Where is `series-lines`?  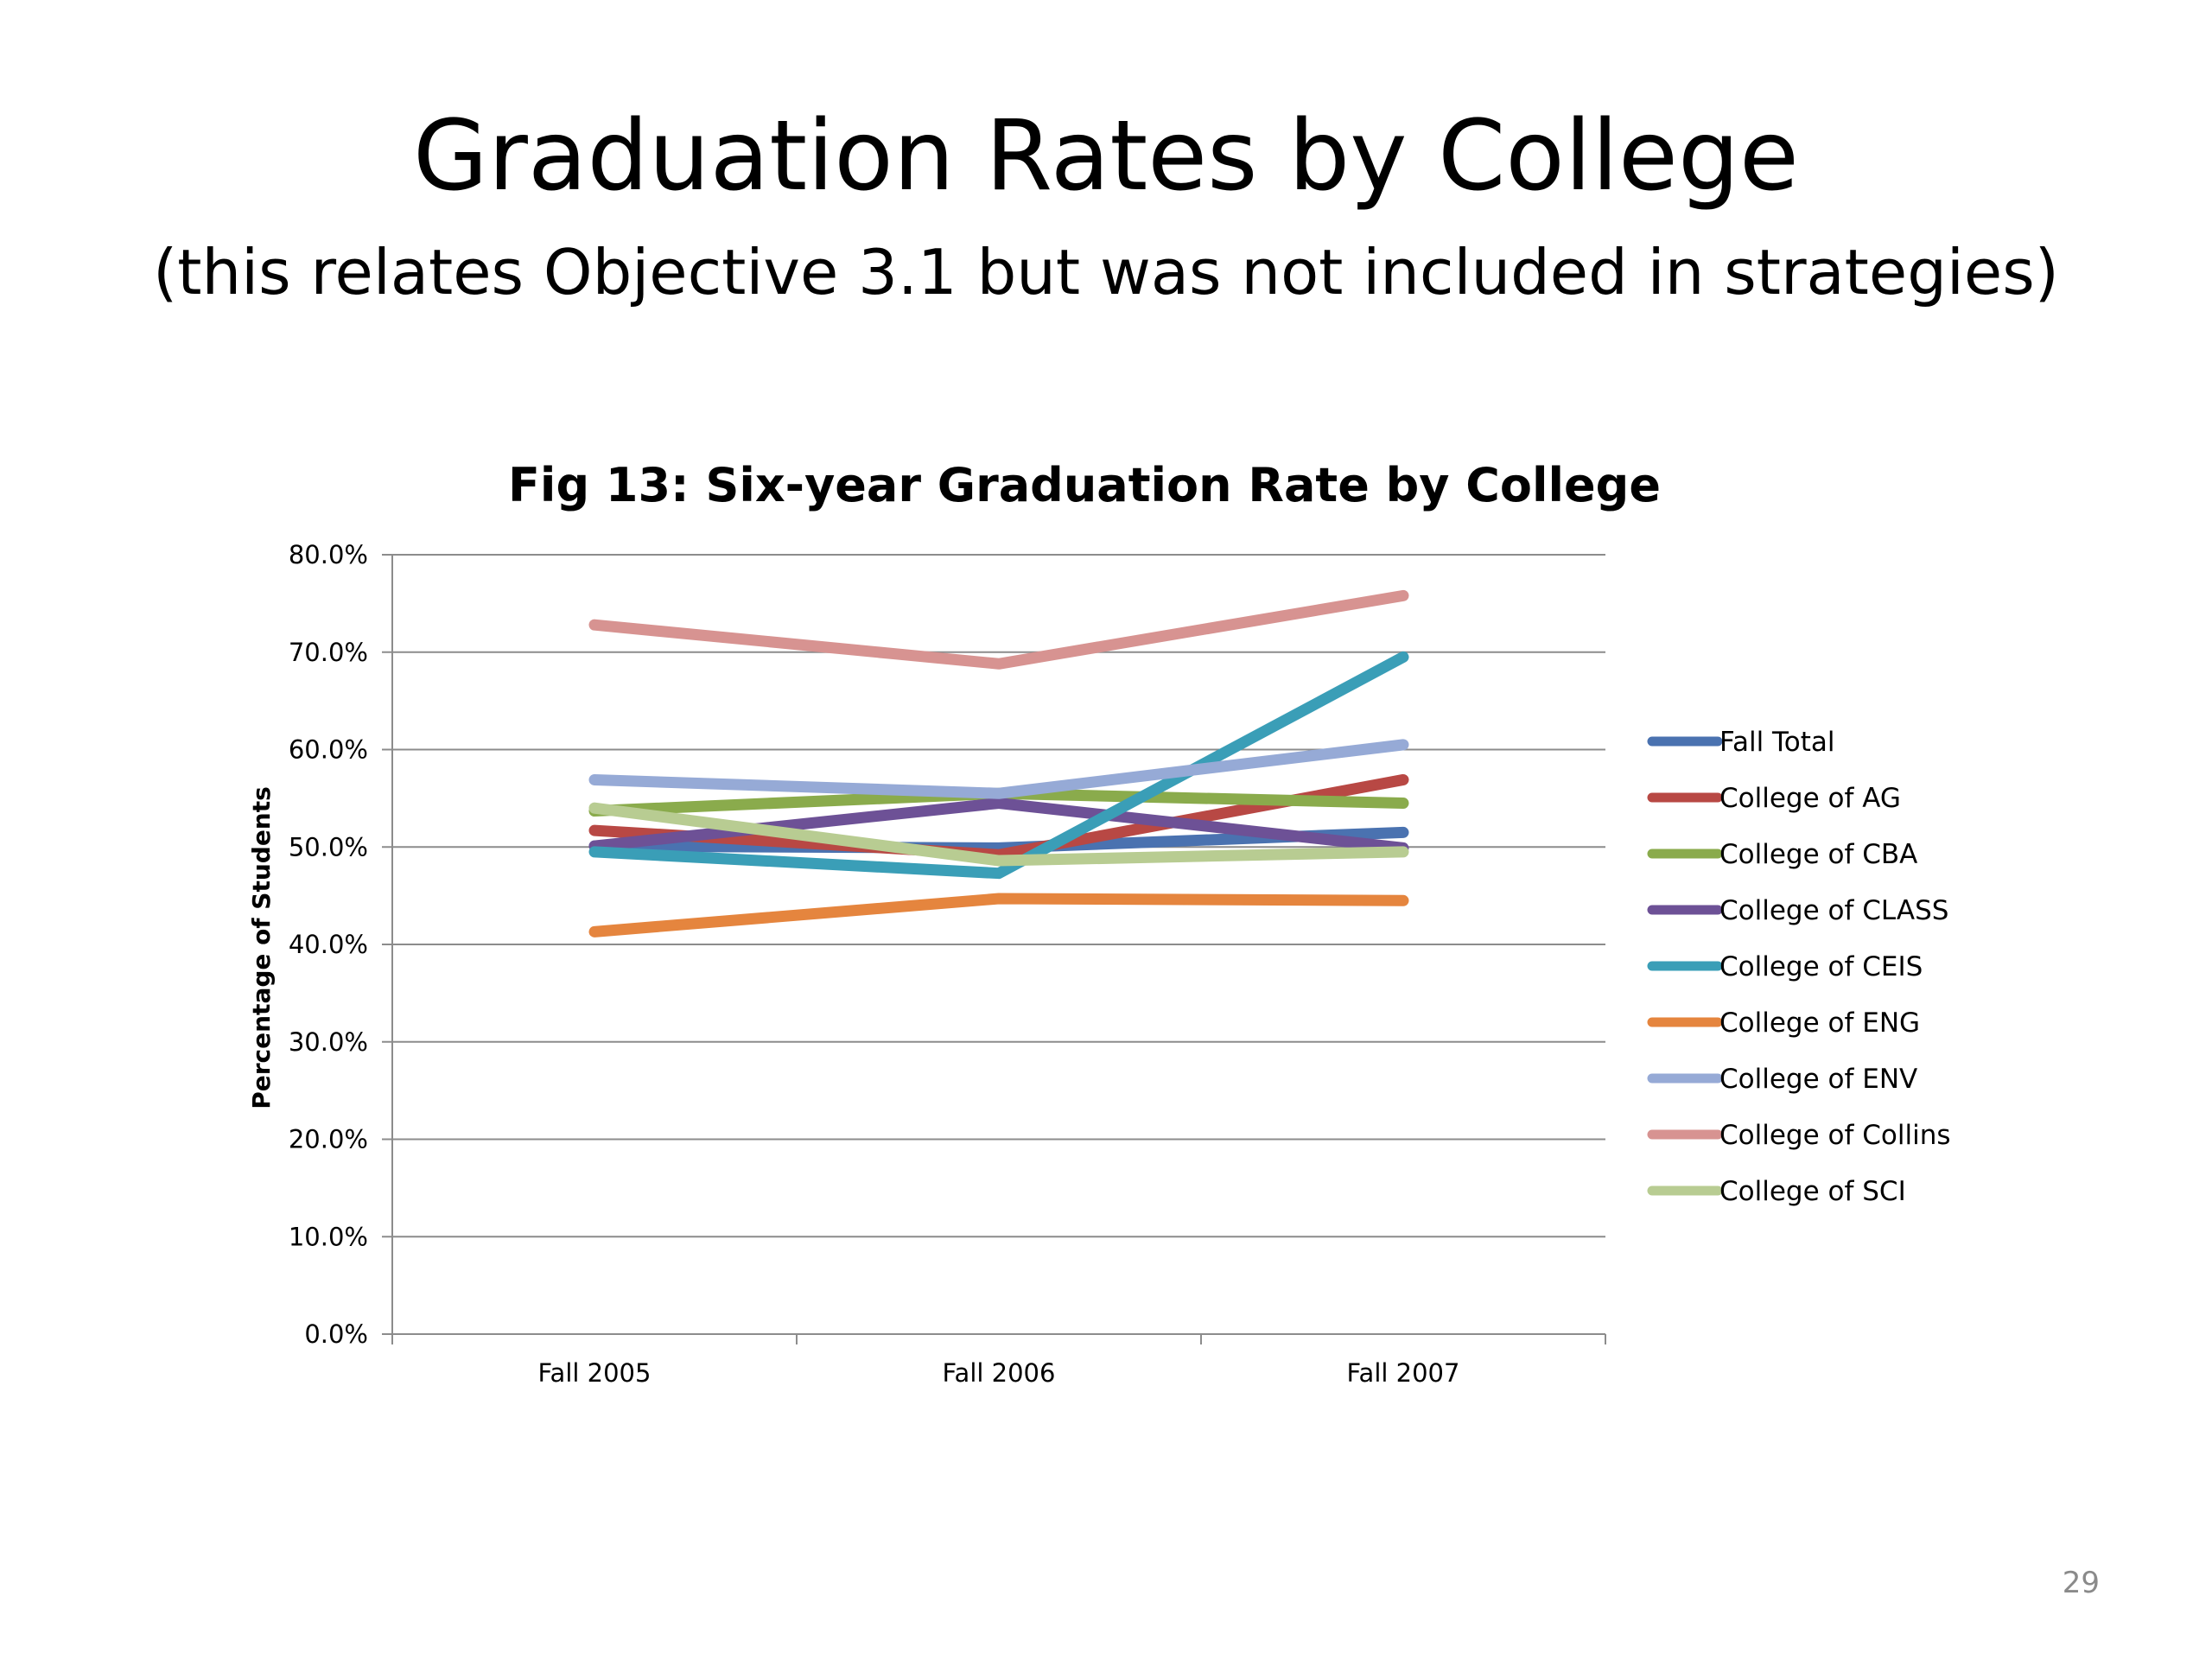
series-lines is located at coordinates (998, 763).